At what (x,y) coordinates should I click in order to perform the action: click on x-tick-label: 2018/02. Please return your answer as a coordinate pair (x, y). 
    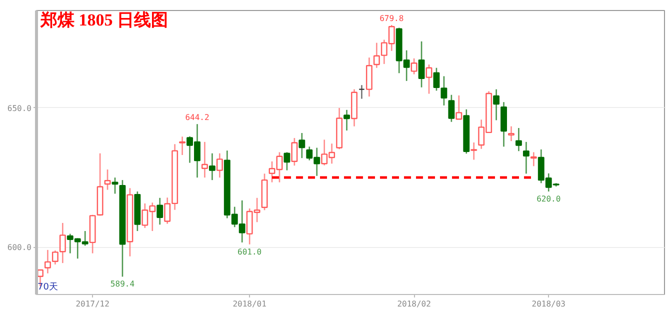
    Looking at the image, I should click on (414, 304).